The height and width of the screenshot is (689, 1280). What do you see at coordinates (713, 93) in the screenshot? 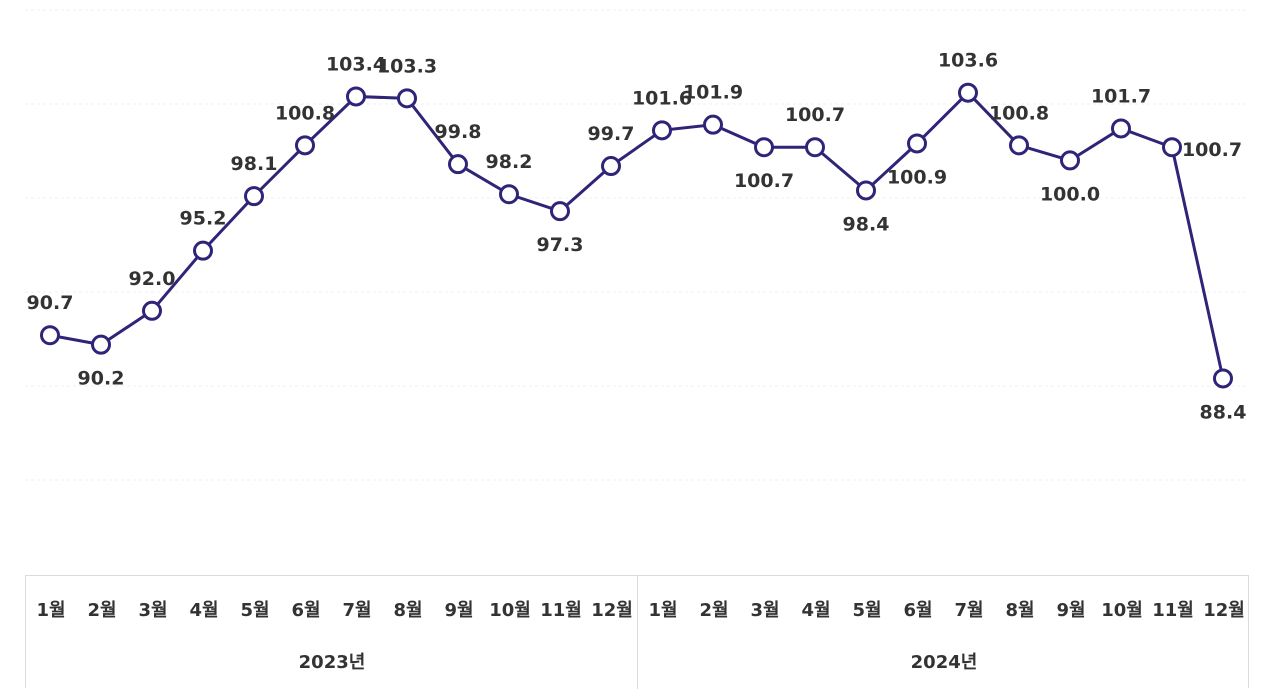
I see `data-label: 101.9` at bounding box center [713, 93].